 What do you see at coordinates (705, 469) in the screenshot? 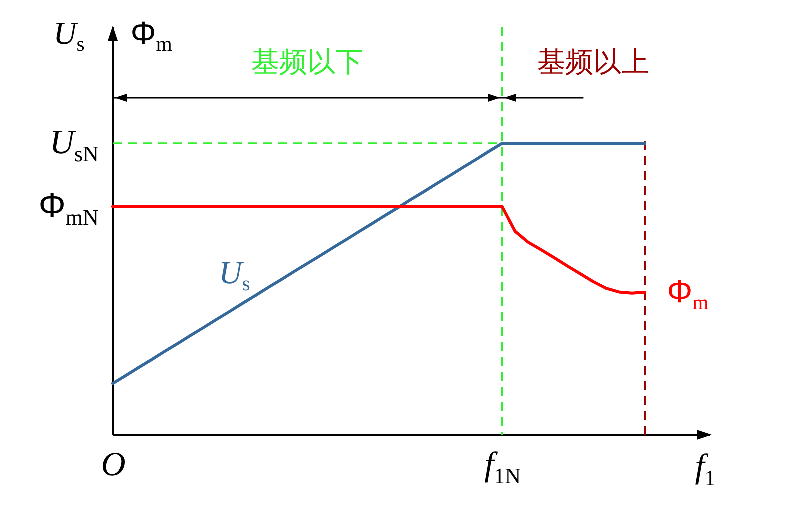
I see `x-axis-title: f$_{1}$` at bounding box center [705, 469].